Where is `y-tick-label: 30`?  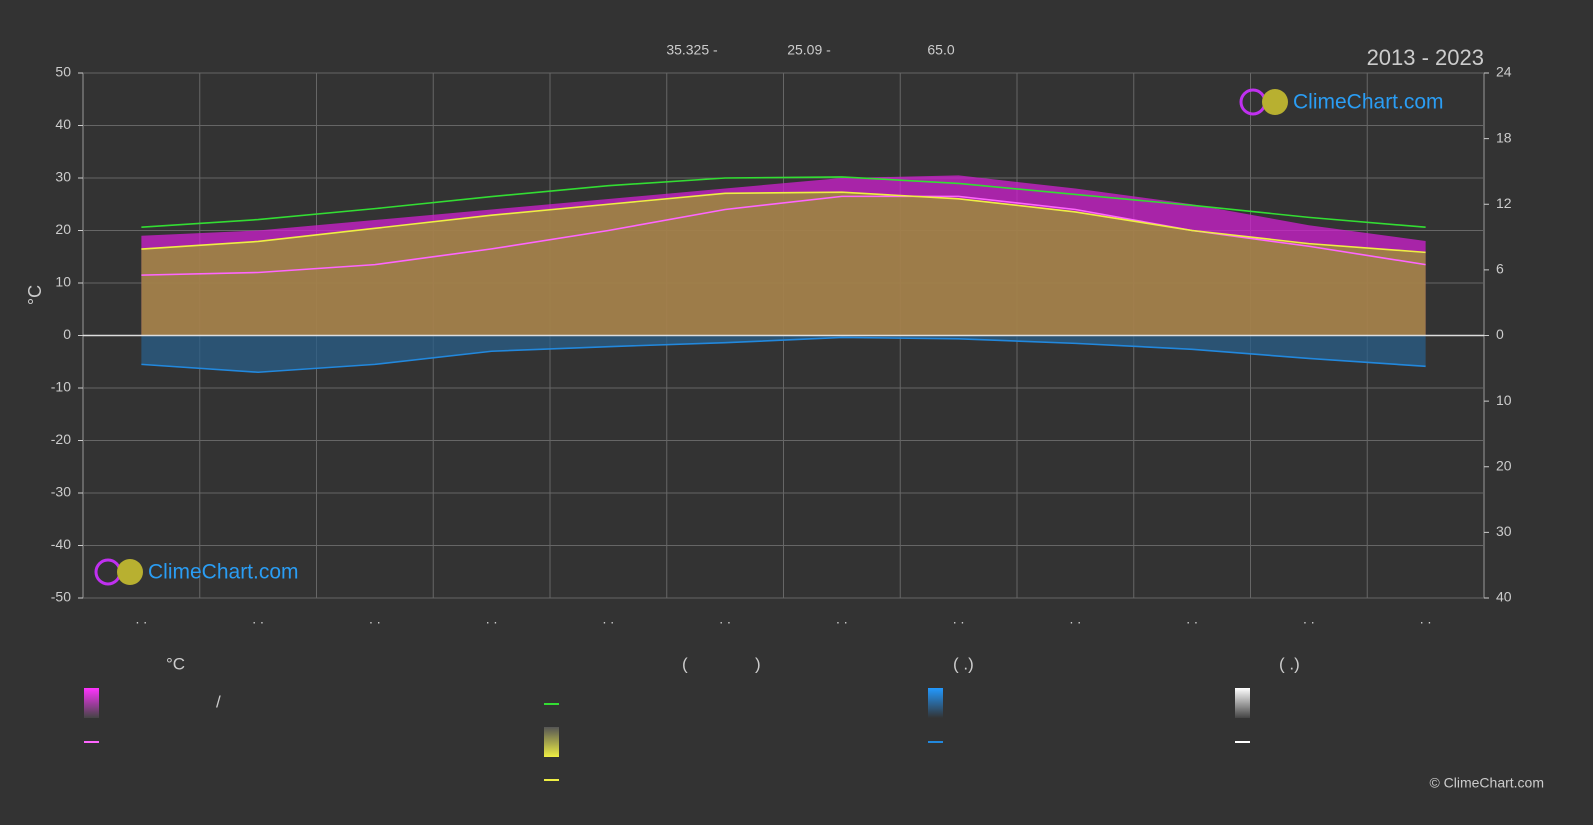 y-tick-label: 30 is located at coordinates (63, 177).